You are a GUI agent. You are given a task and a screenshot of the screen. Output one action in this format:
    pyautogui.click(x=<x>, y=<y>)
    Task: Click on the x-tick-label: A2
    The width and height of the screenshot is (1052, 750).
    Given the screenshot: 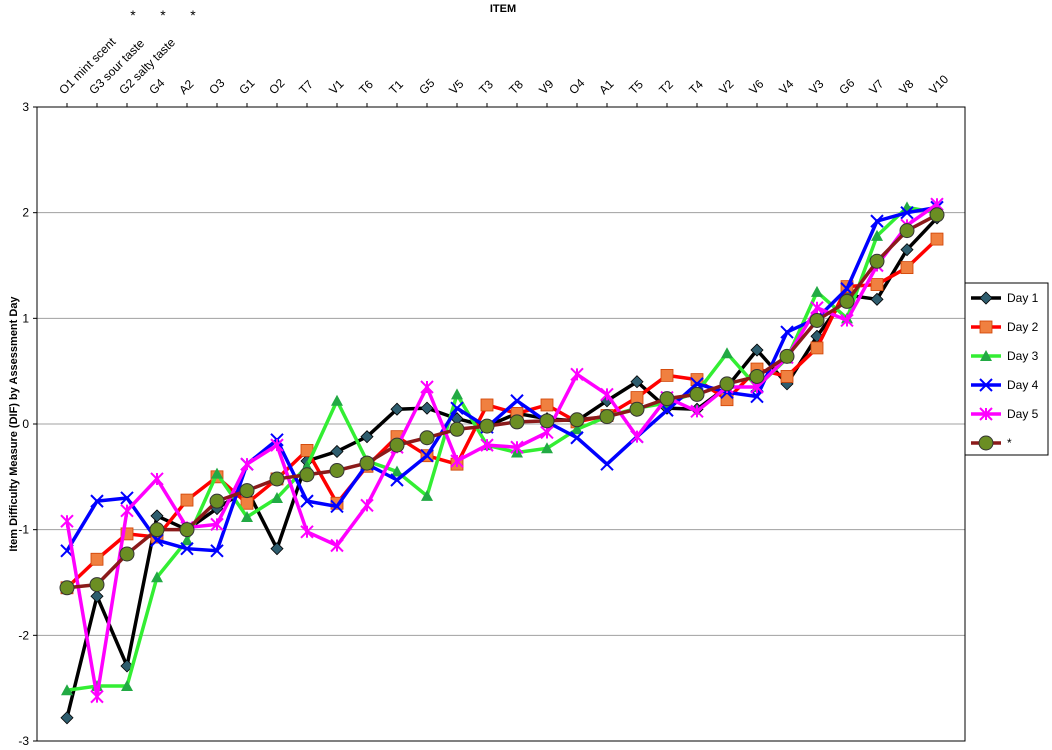 What is the action you would take?
    pyautogui.click(x=186, y=87)
    